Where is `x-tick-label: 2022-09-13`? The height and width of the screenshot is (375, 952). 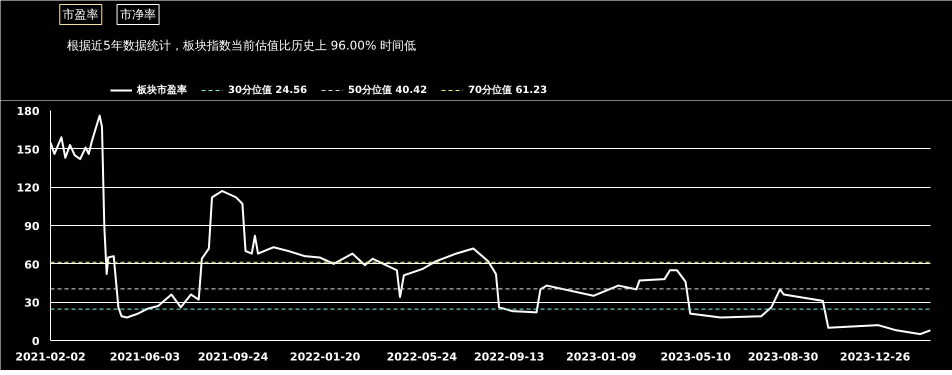
x-tick-label: 2022-09-13 is located at coordinates (509, 357).